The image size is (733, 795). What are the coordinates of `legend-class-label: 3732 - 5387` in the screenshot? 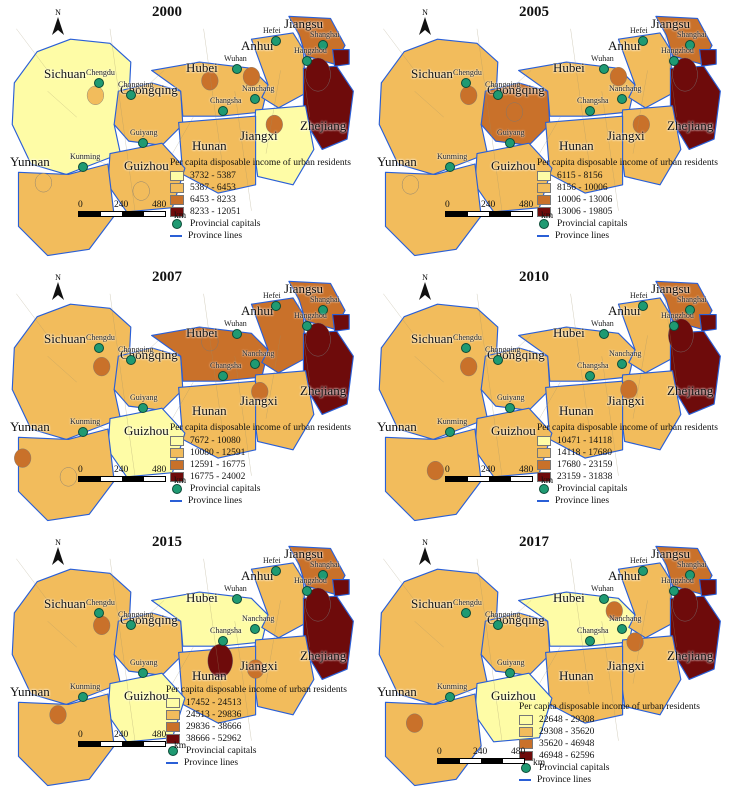 It's located at (213, 176).